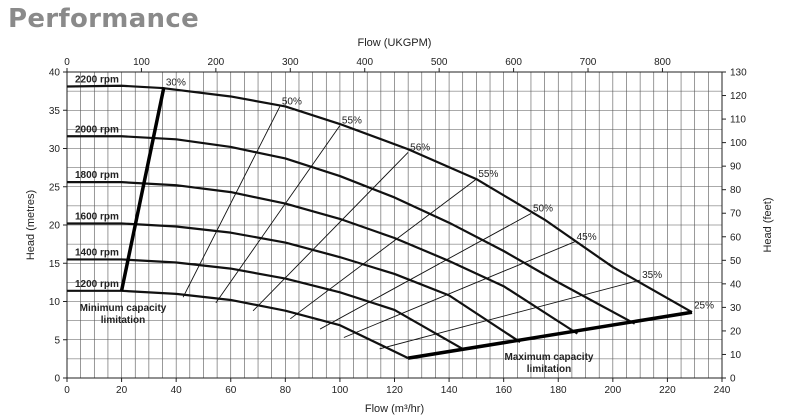 The width and height of the screenshot is (793, 419). I want to click on y2-tick-label: 120, so click(738, 96).